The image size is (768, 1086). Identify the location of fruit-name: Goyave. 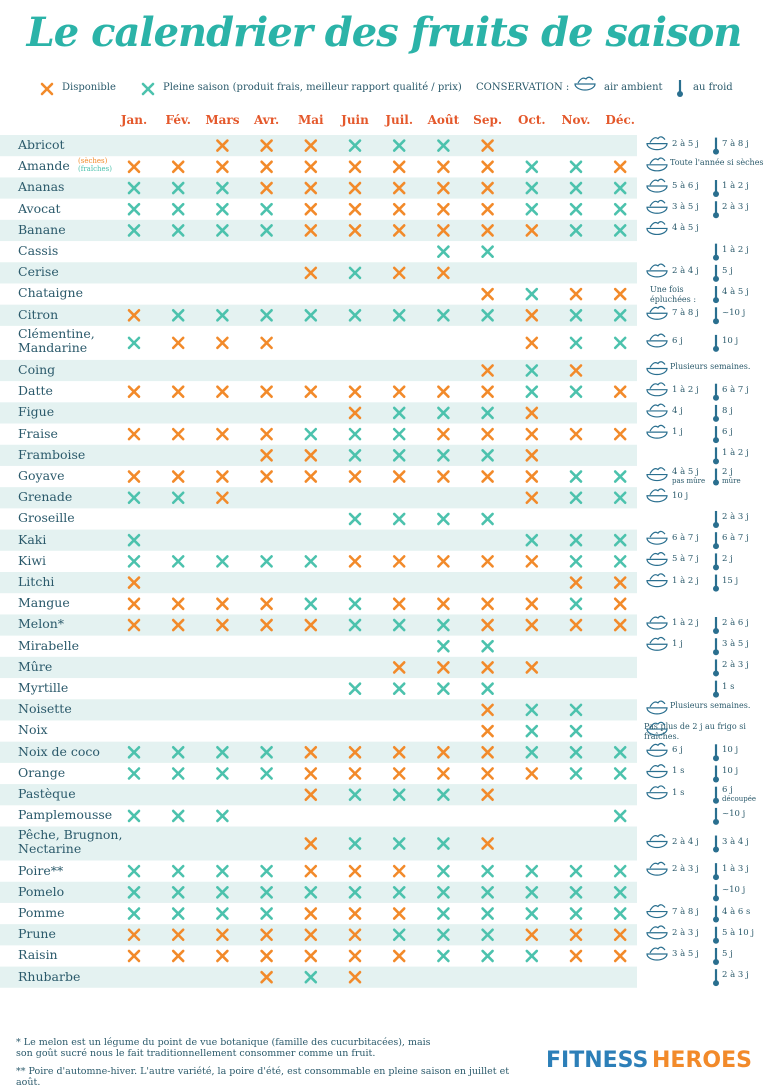
(41, 475).